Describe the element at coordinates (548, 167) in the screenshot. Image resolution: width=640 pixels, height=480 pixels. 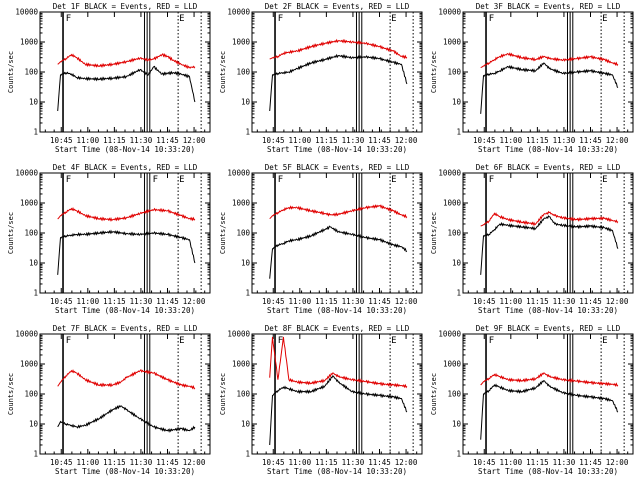
I see `panel-title: Det 6F BLACK = Events, RED = LLD` at that location.